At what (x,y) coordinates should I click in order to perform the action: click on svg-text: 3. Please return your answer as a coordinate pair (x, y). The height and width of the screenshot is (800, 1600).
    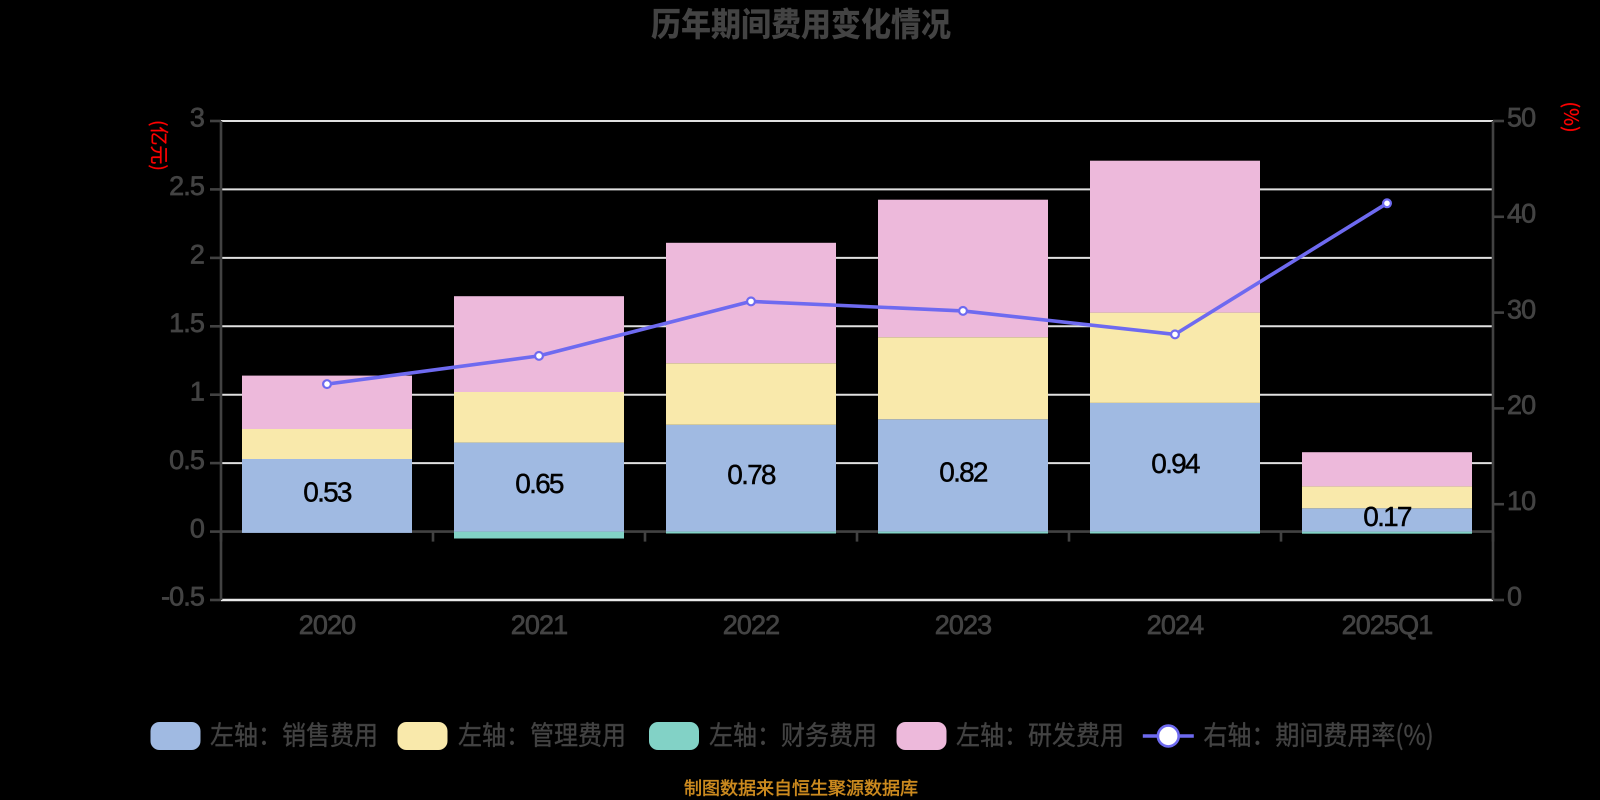
    Looking at the image, I should click on (197, 118).